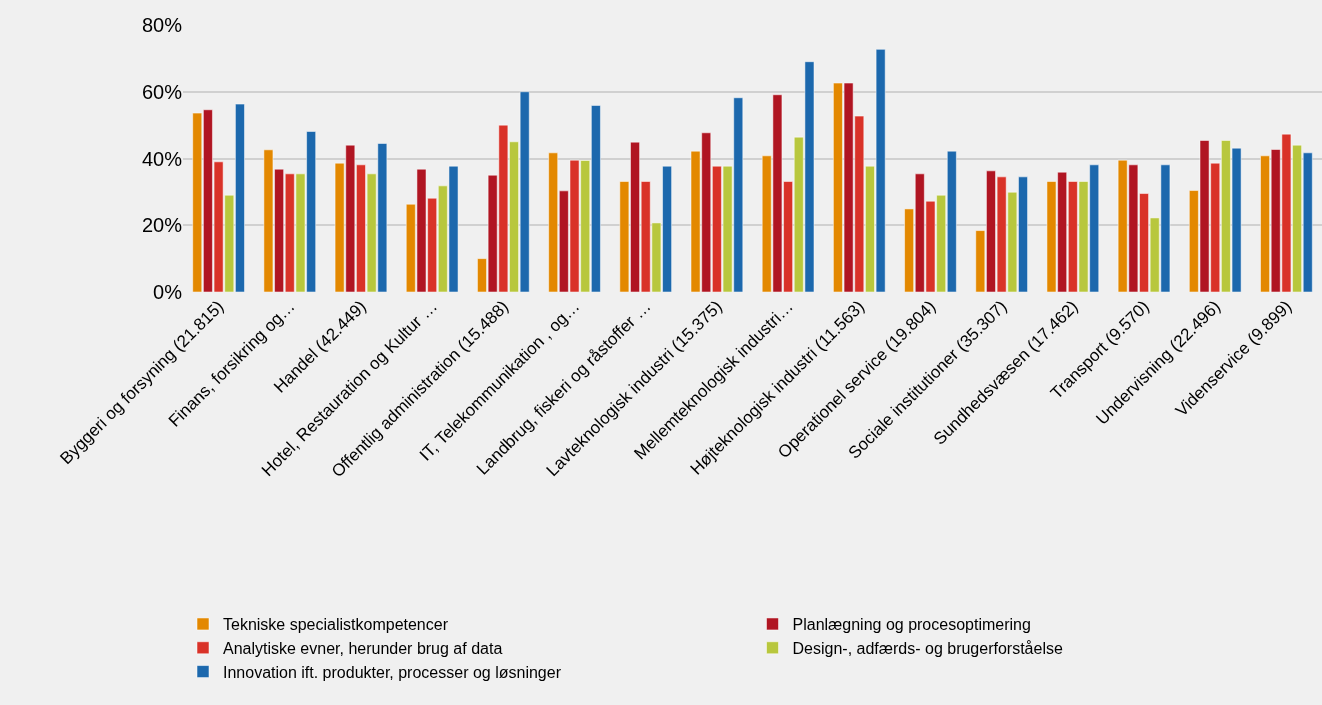 The height and width of the screenshot is (705, 1322). I want to click on y-tick-label: 80%, so click(162, 25).